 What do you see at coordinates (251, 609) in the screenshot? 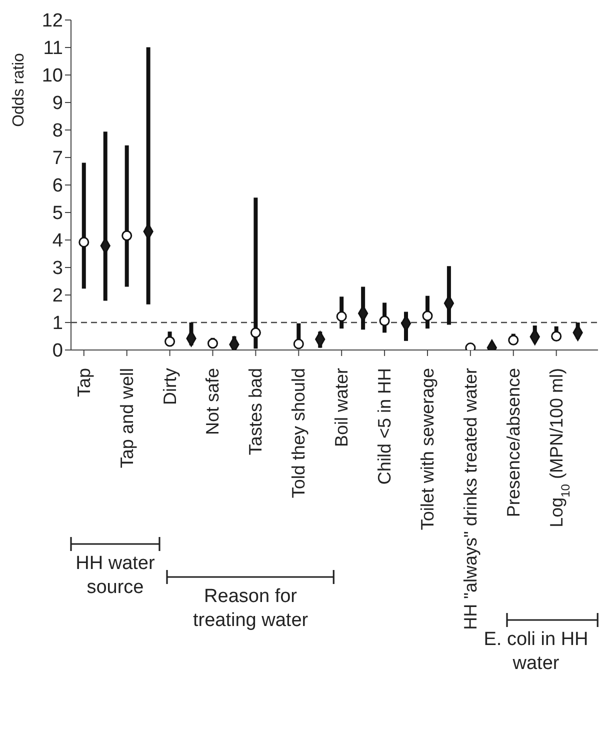
I see `text: Reason for treating water` at bounding box center [251, 609].